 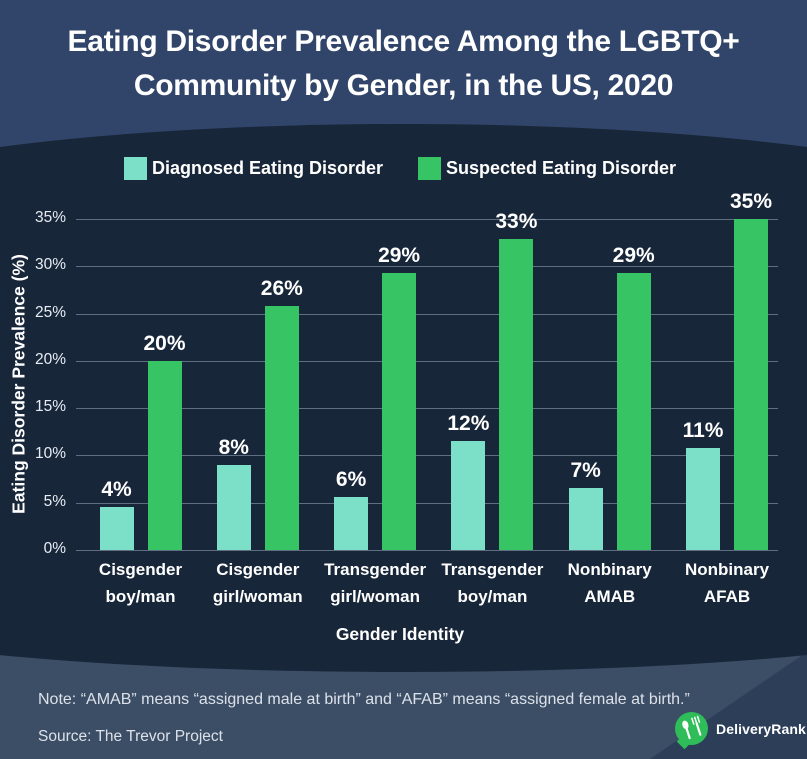 I want to click on bar-value-label: 35%, so click(x=751, y=201).